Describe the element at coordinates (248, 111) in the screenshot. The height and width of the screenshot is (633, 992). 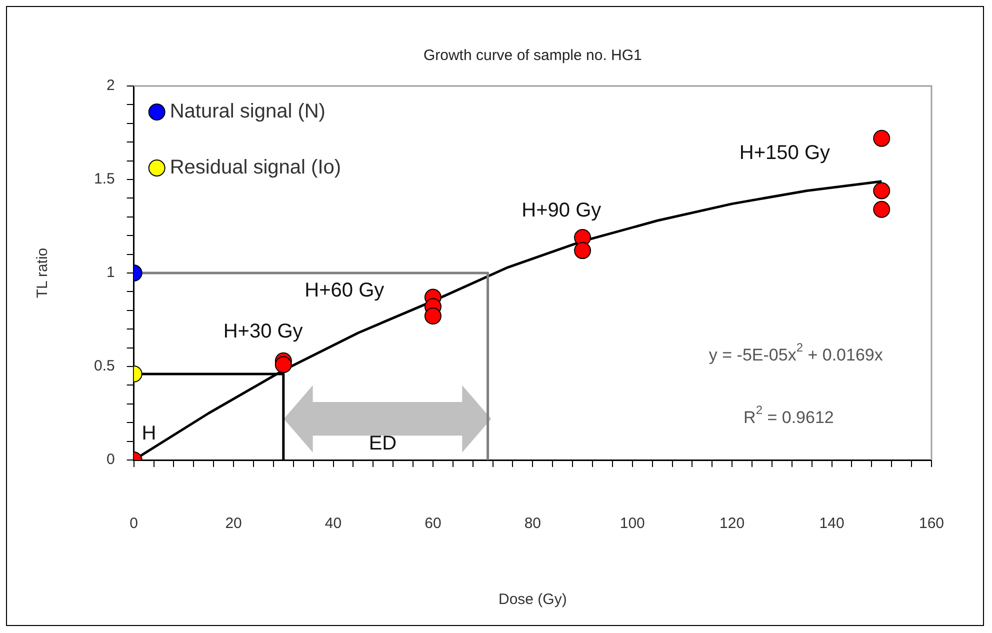
I see `legend-label: Natural signal (N)` at that location.